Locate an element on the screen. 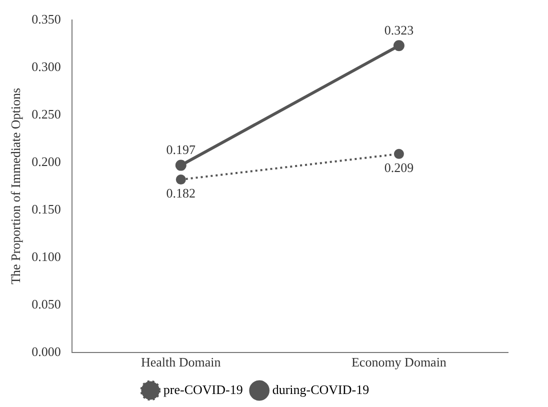 The height and width of the screenshot is (407, 548). x-tick-label: Health Domain is located at coordinates (181, 362).